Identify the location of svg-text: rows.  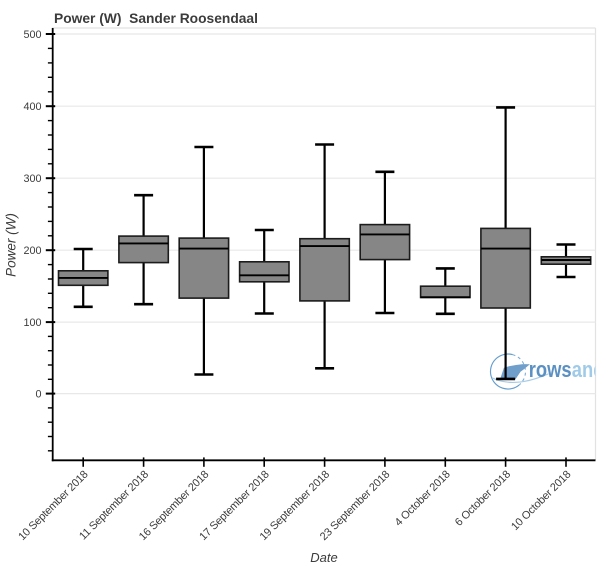
(550, 369).